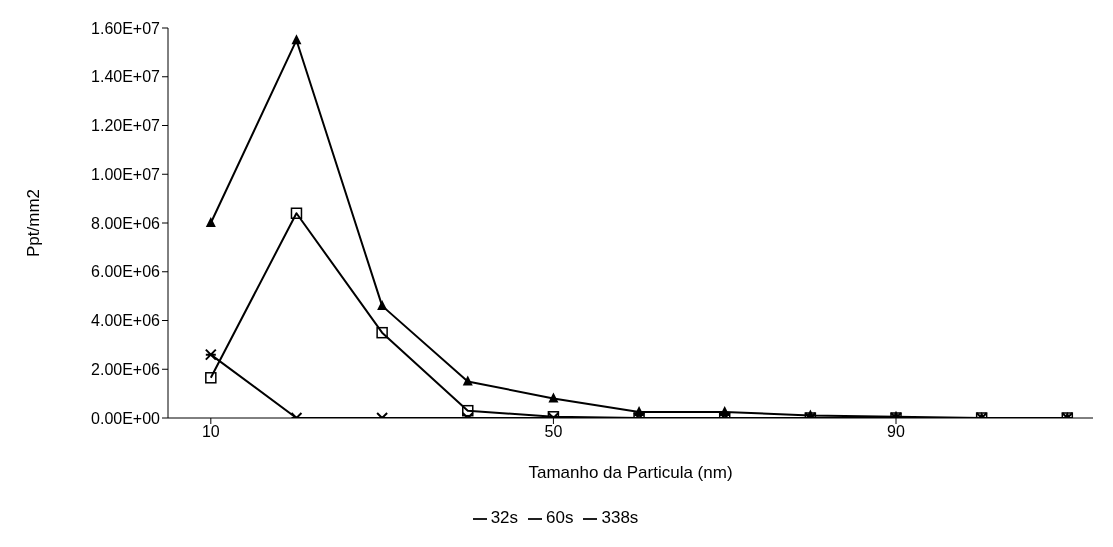 The width and height of the screenshot is (1113, 547). Describe the element at coordinates (126, 223) in the screenshot. I see `y-tick-label: 8.00E+06` at that location.